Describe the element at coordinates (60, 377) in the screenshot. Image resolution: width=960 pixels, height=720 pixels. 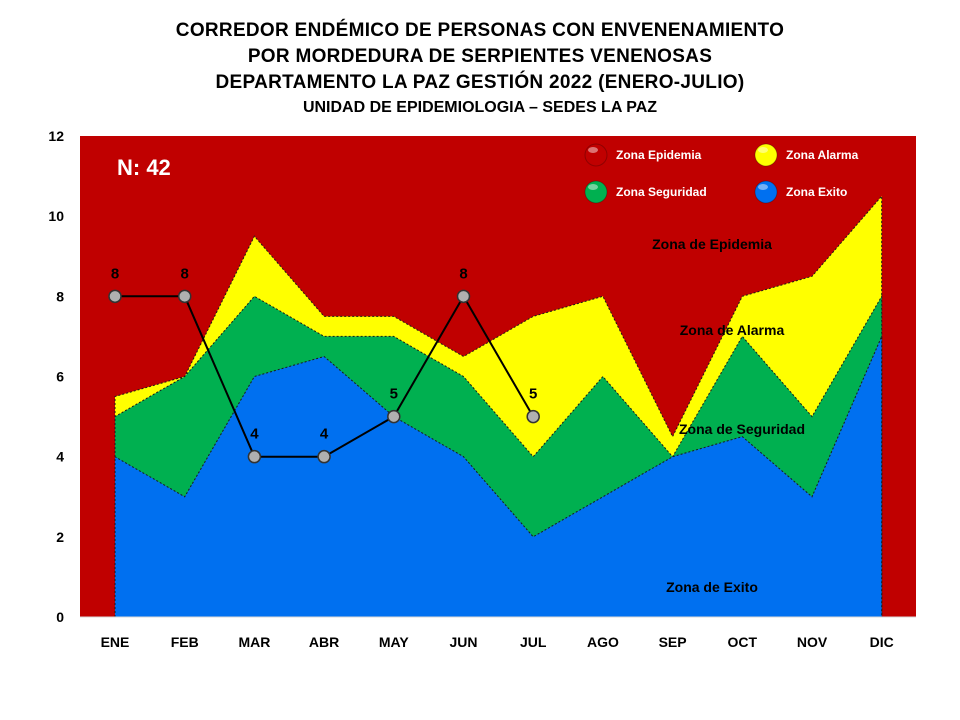
I see `y-tick-label: 6` at that location.